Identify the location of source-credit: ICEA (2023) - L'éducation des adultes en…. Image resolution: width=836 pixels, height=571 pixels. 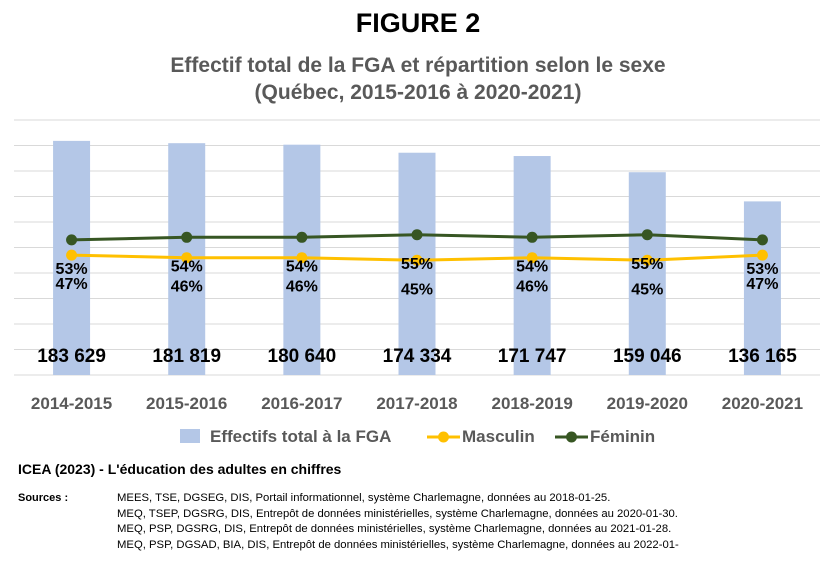
(180, 469).